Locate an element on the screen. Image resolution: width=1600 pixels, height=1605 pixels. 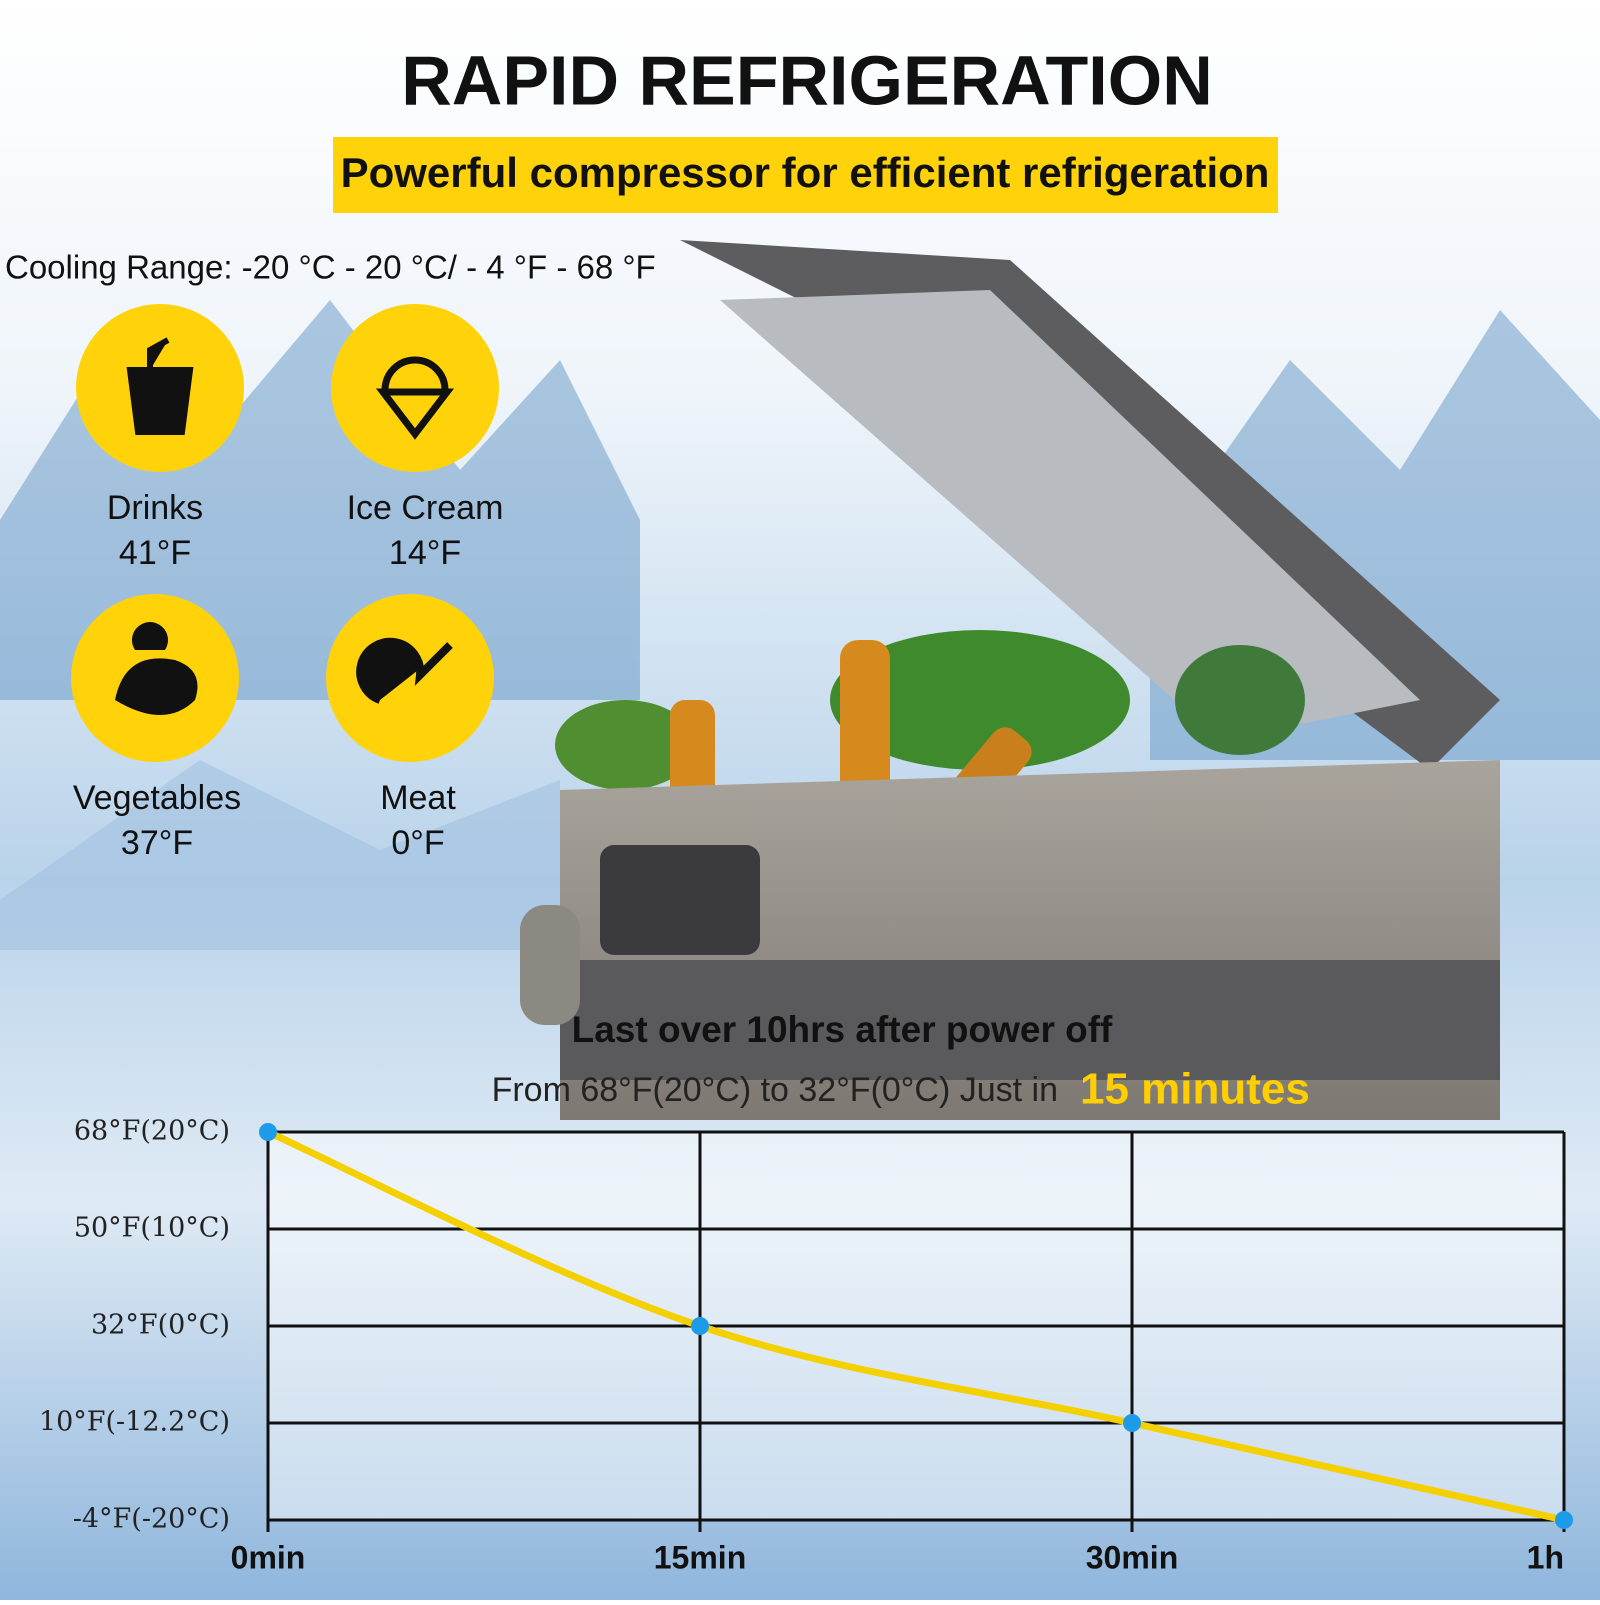
food-temperature: 41°F is located at coordinates (155, 553).